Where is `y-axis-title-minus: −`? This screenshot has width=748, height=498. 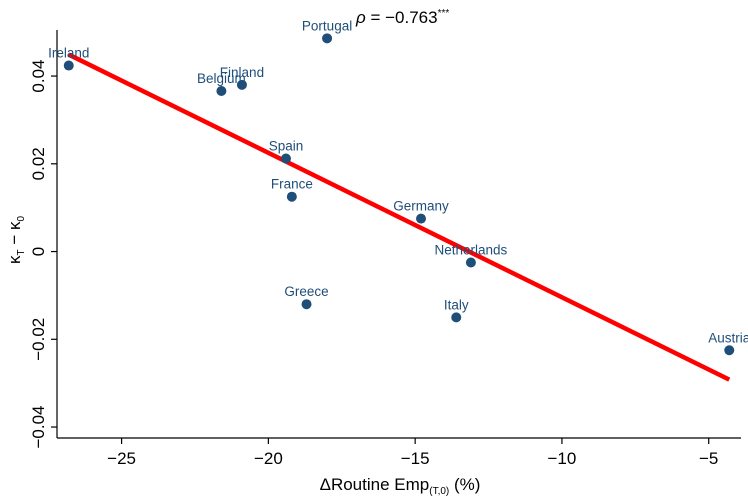
y-axis-title-minus: − is located at coordinates (14, 239).